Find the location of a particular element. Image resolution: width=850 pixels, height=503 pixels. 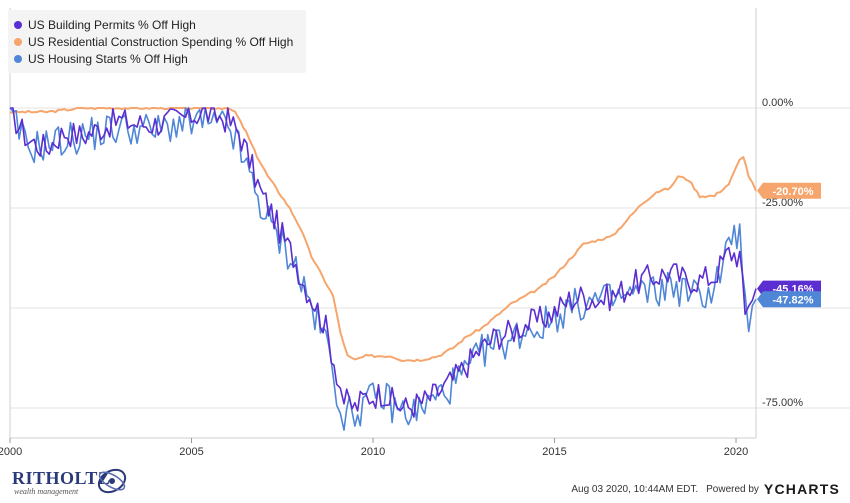

ycharts-logo: YCHARTS is located at coordinates (801, 489).